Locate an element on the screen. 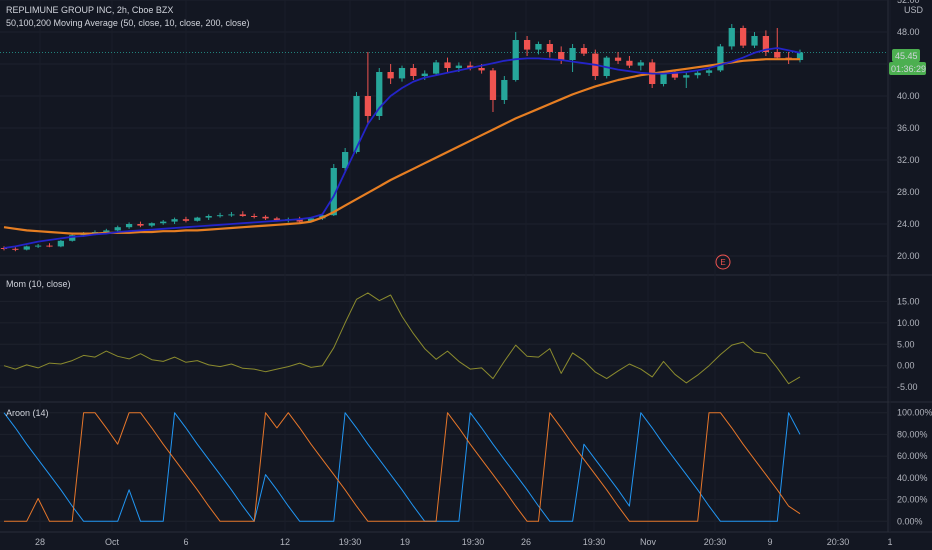  last-price-badge: 45.45 01:36:29 is located at coordinates (907, 62).